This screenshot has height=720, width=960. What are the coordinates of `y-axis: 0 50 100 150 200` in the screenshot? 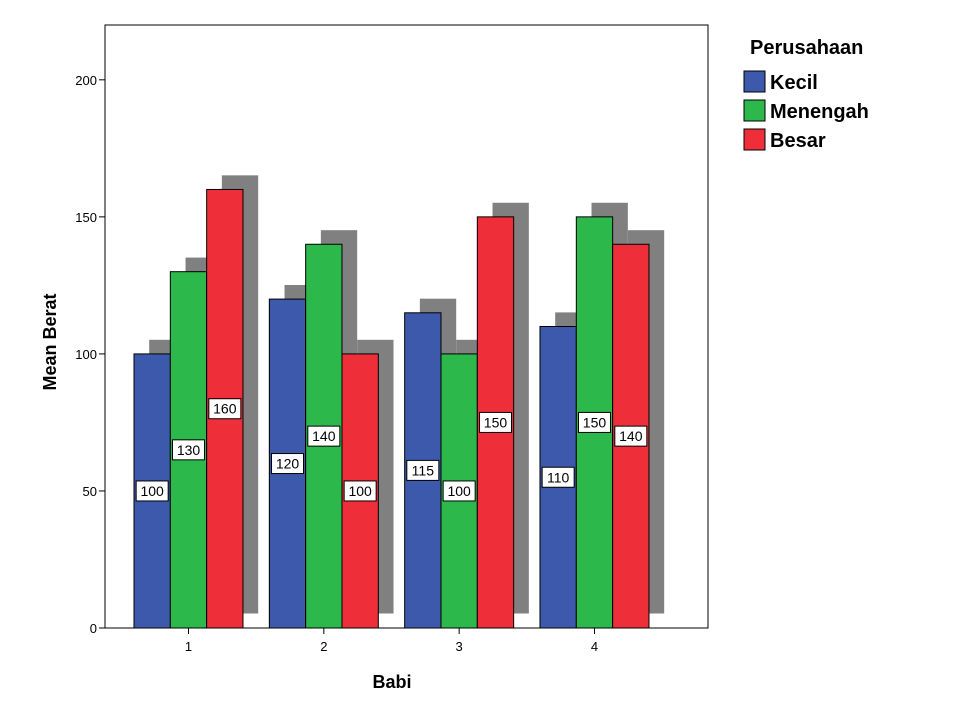 It's located at (90, 354).